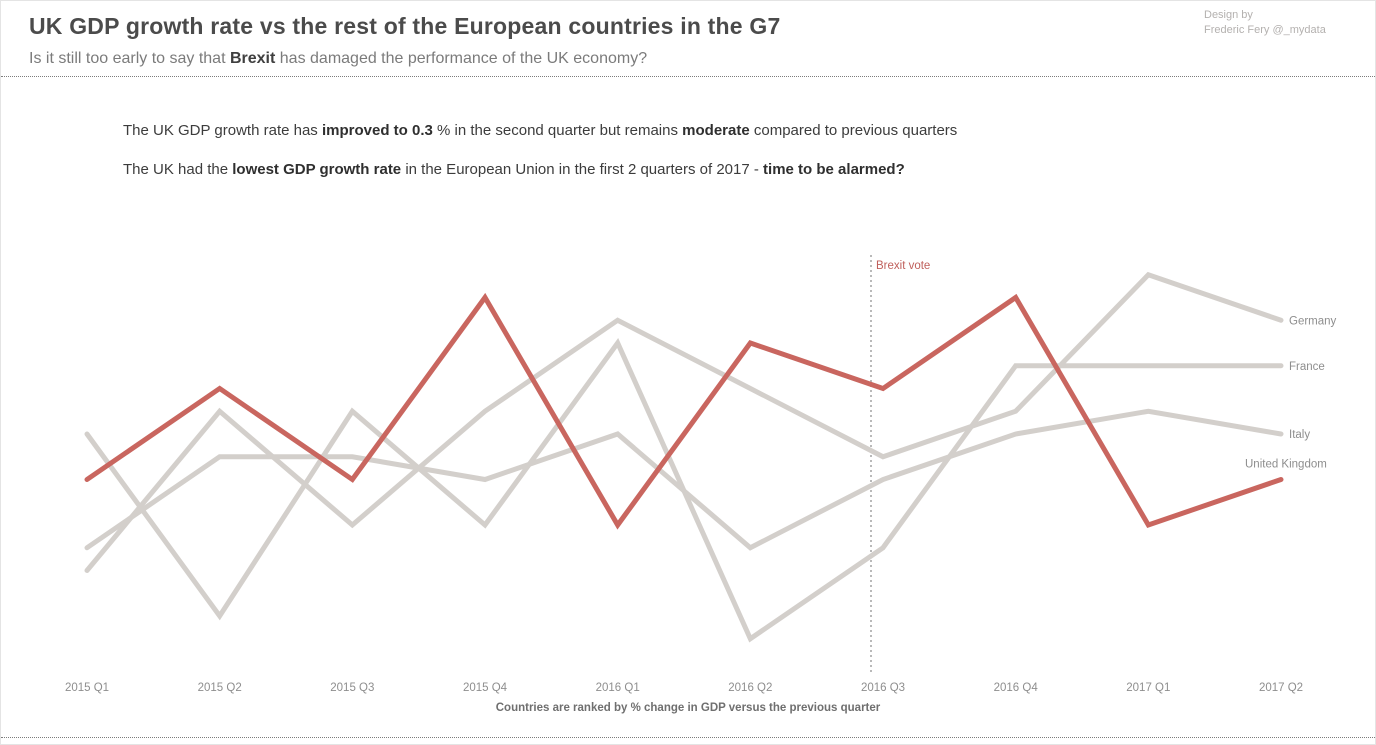 The width and height of the screenshot is (1376, 745). I want to click on x-axis-label: 2015 Q1, so click(87, 688).